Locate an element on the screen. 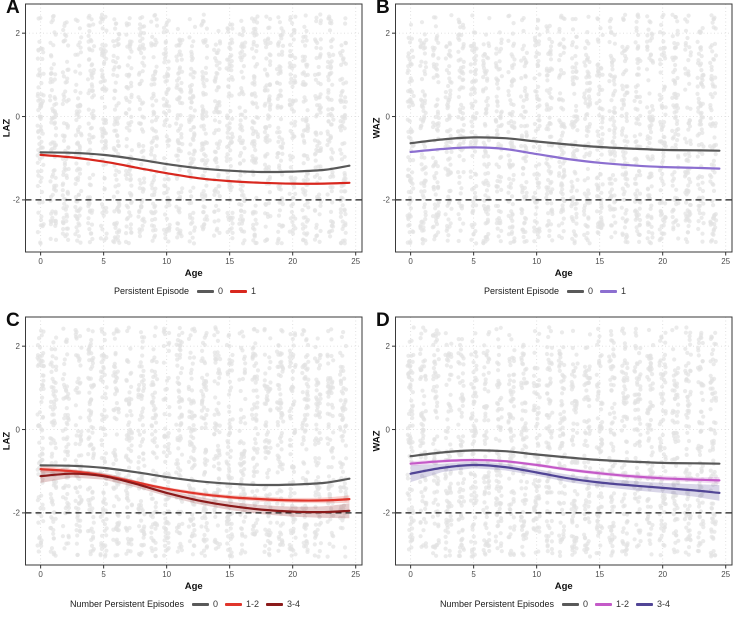  panel-d-label: D is located at coordinates (383, 320).